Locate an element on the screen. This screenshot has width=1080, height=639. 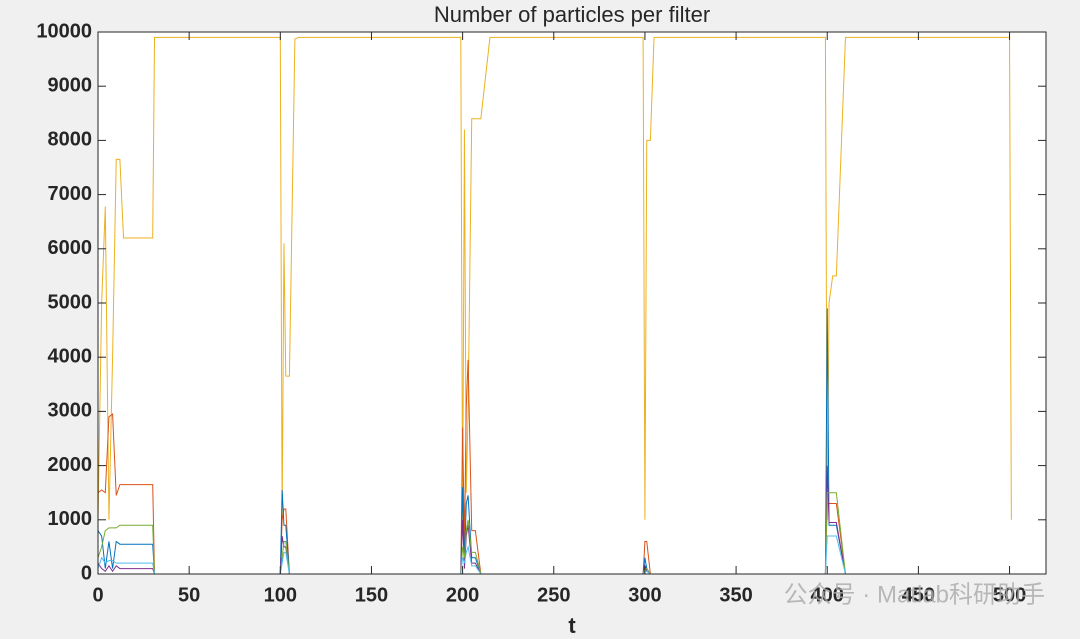
y-tick-label: 9000 is located at coordinates (70, 85).